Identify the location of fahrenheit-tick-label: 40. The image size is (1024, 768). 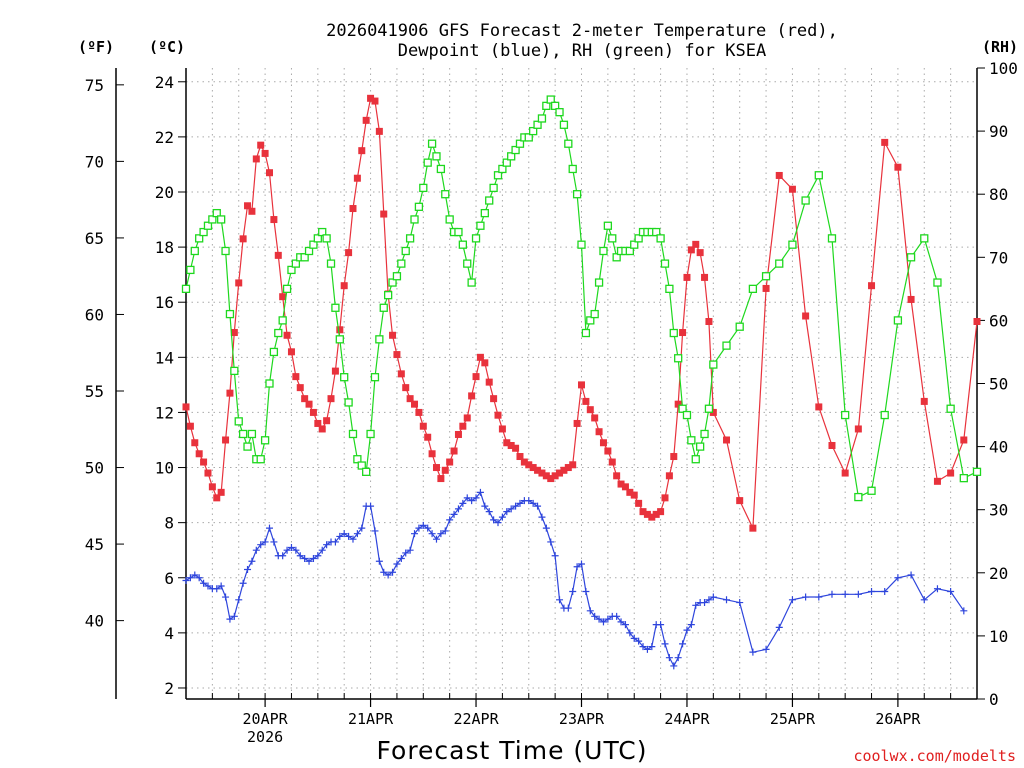
(94, 621).